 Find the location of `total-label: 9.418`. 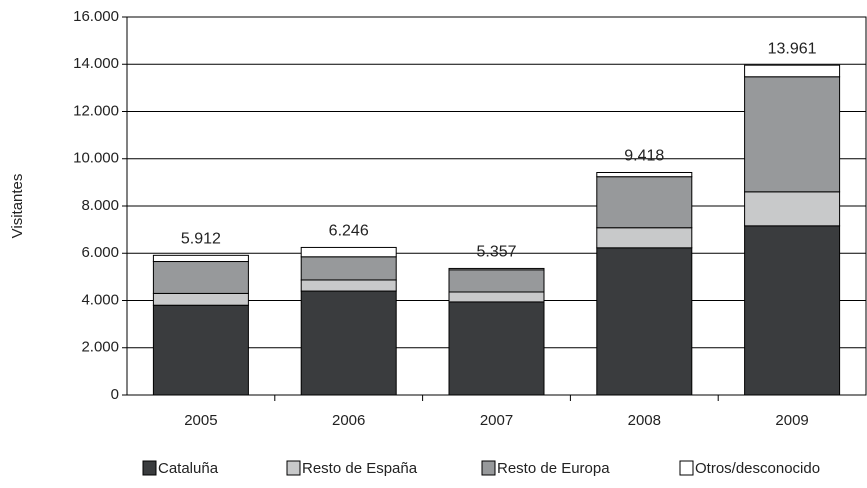

total-label: 9.418 is located at coordinates (644, 156).